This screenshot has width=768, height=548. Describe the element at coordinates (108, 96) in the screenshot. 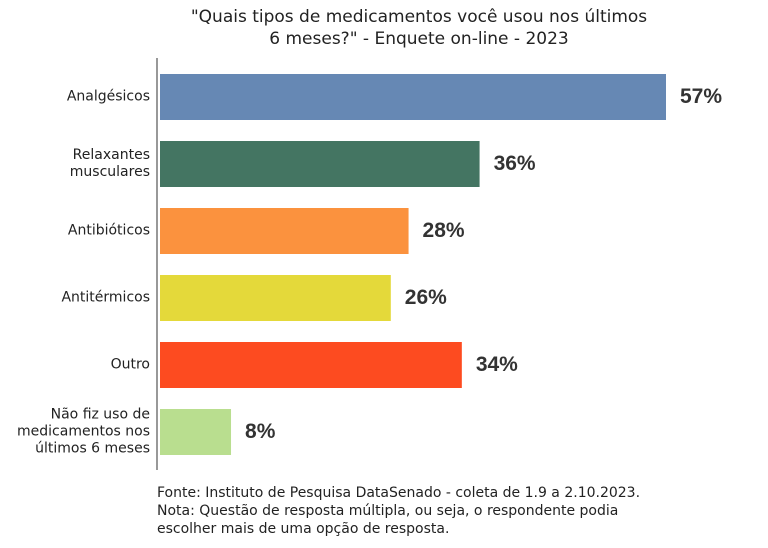

I see `y-tick-label: Analgésicos` at that location.